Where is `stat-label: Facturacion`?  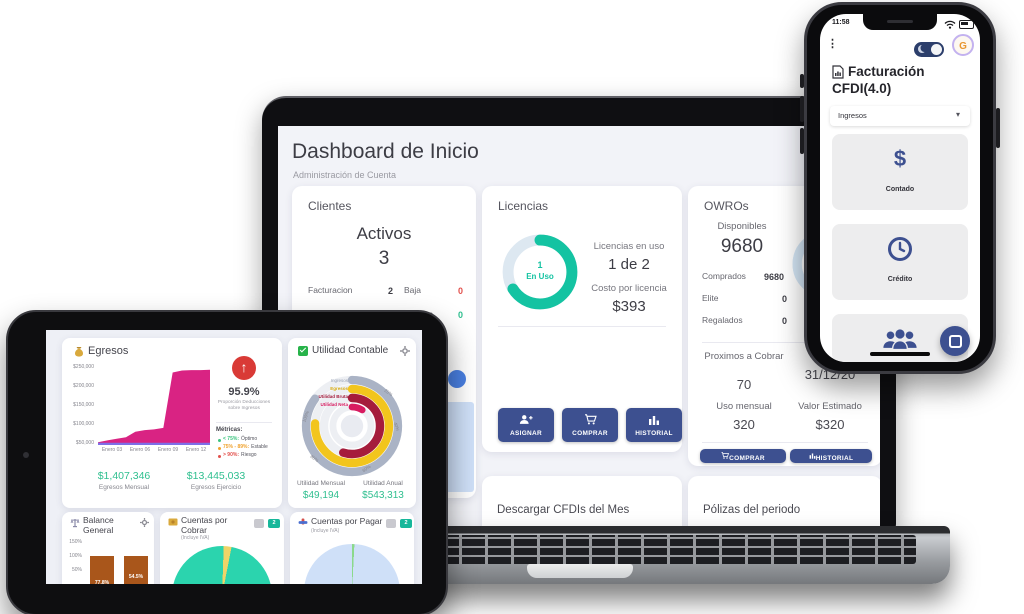
stat-label: Facturacion is located at coordinates (330, 290).